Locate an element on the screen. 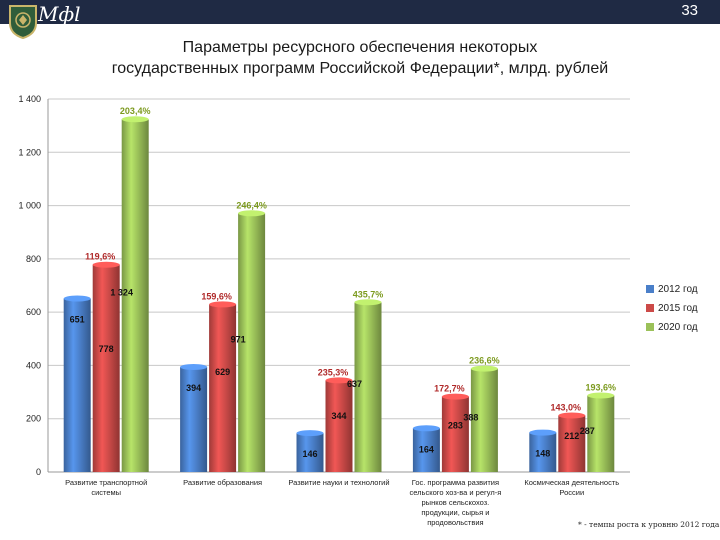 This screenshot has height=540, width=720. brand-logo-text: Мфl is located at coordinates (59, 14).